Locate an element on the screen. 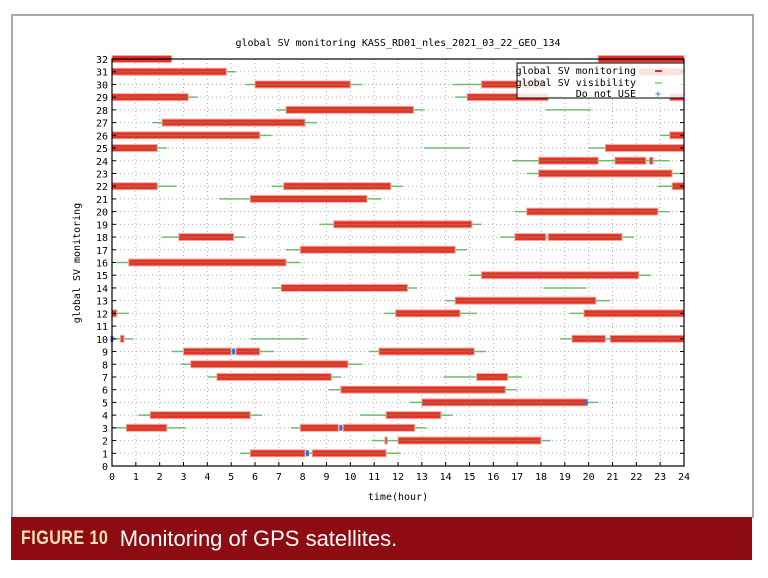 Image resolution: width=768 pixels, height=578 pixels. y-tick-label: 9 is located at coordinates (105, 353).